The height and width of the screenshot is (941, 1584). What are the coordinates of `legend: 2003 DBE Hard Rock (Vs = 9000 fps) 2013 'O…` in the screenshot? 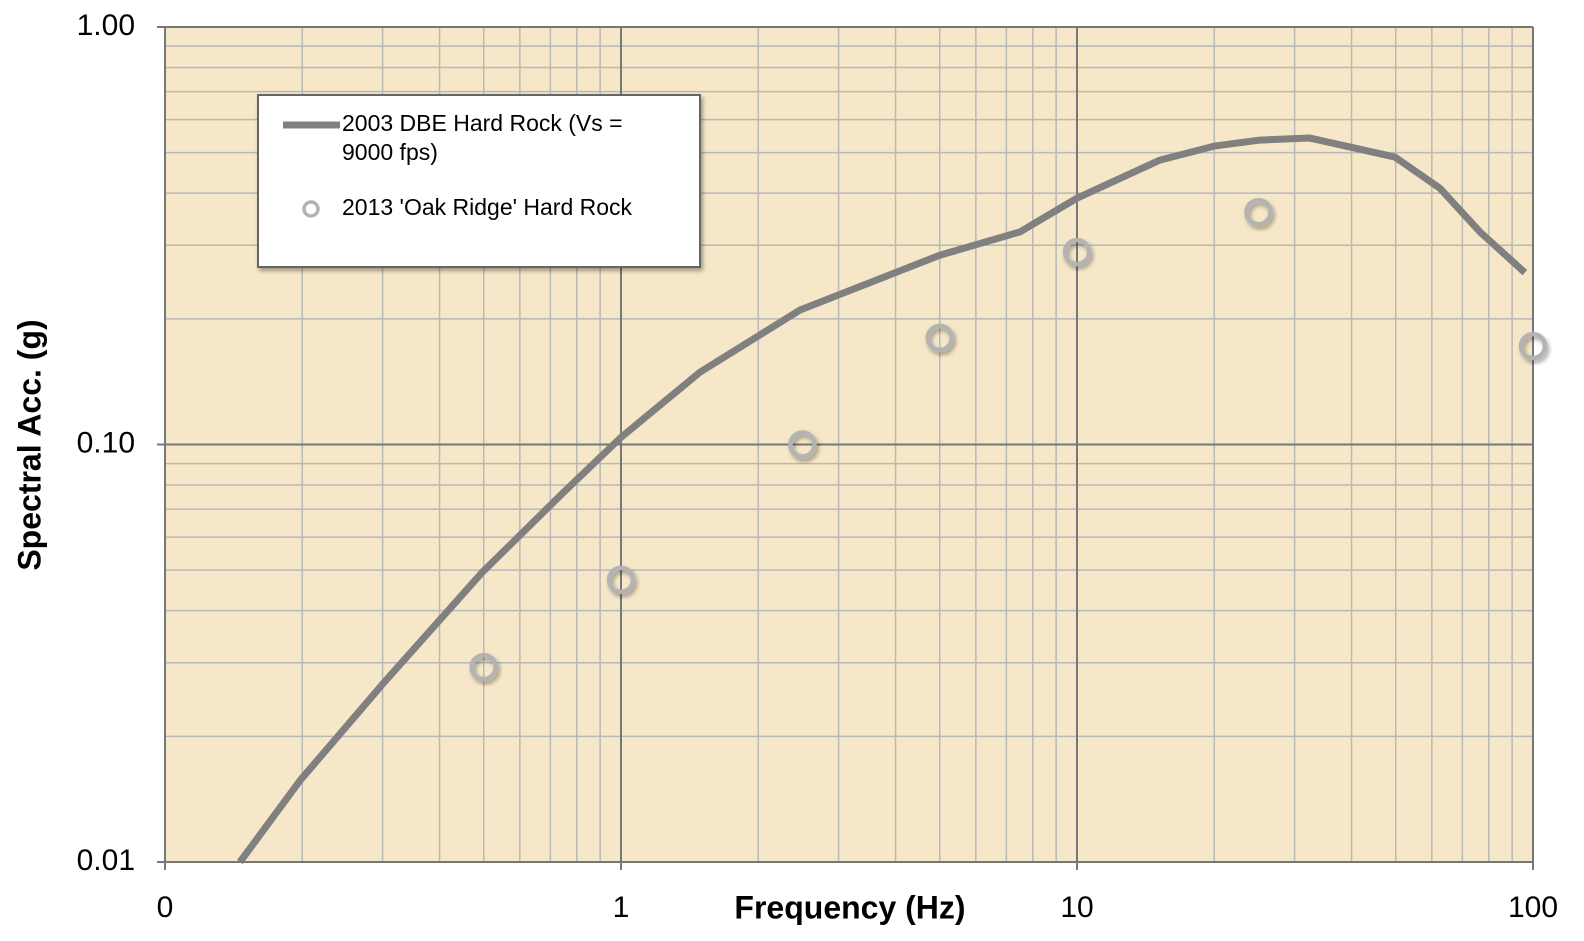 It's located at (479, 181).